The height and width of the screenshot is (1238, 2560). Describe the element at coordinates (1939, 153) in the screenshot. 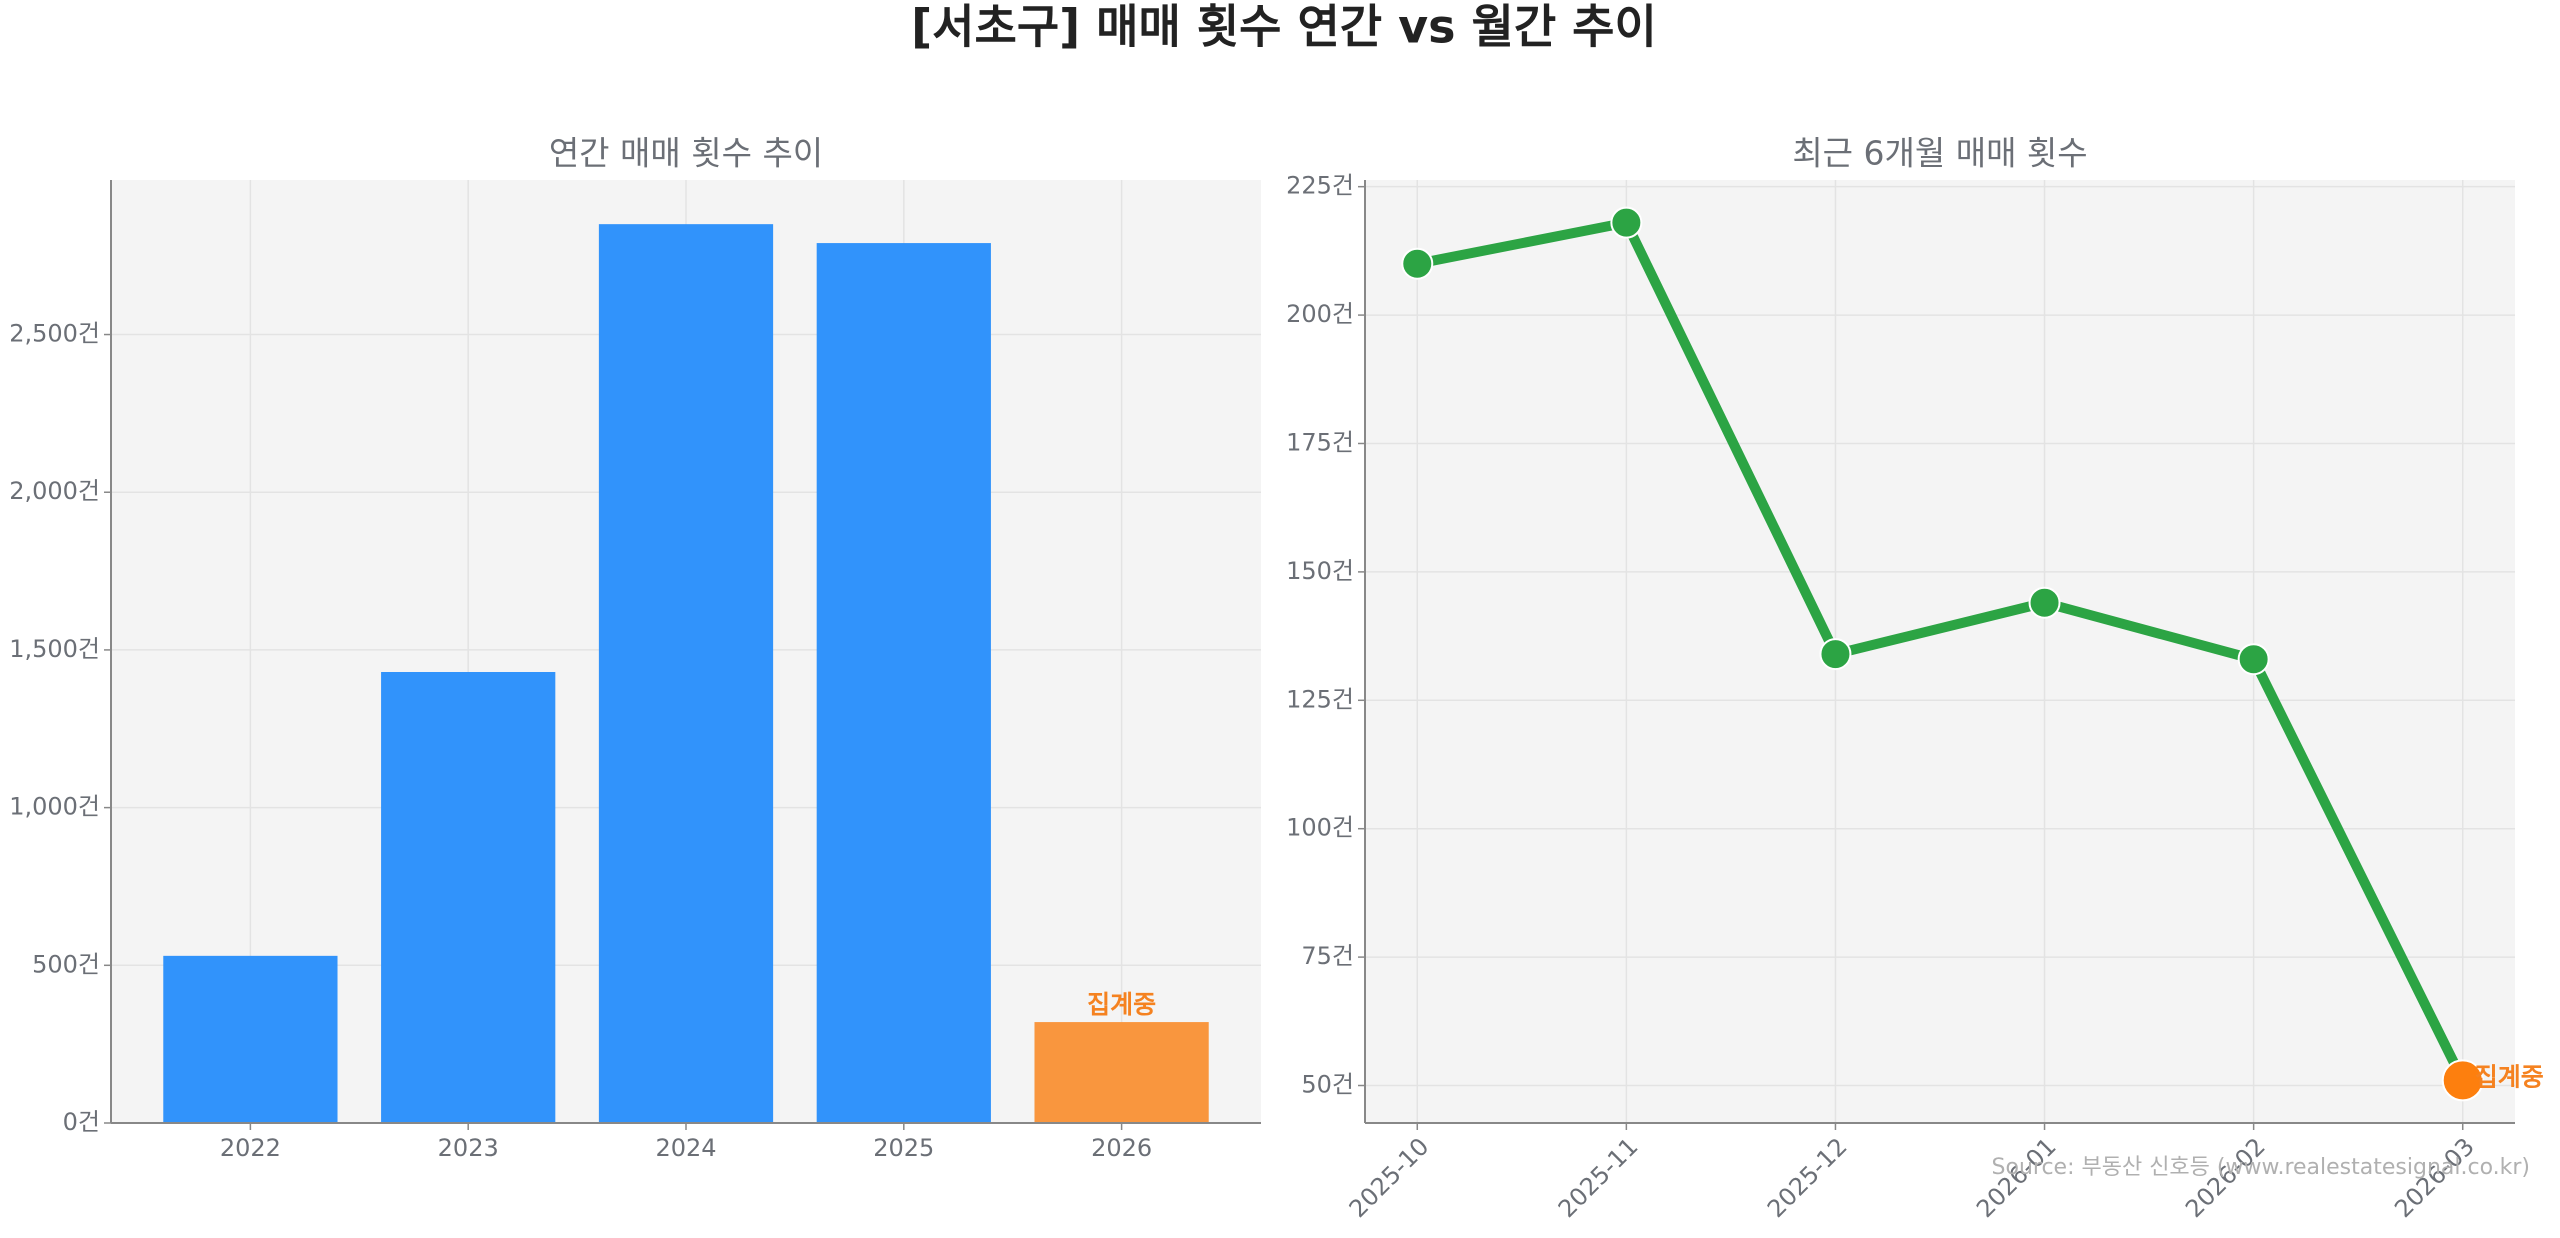

I see `subplot-title: 최근 6개월 매매 횟수` at that location.